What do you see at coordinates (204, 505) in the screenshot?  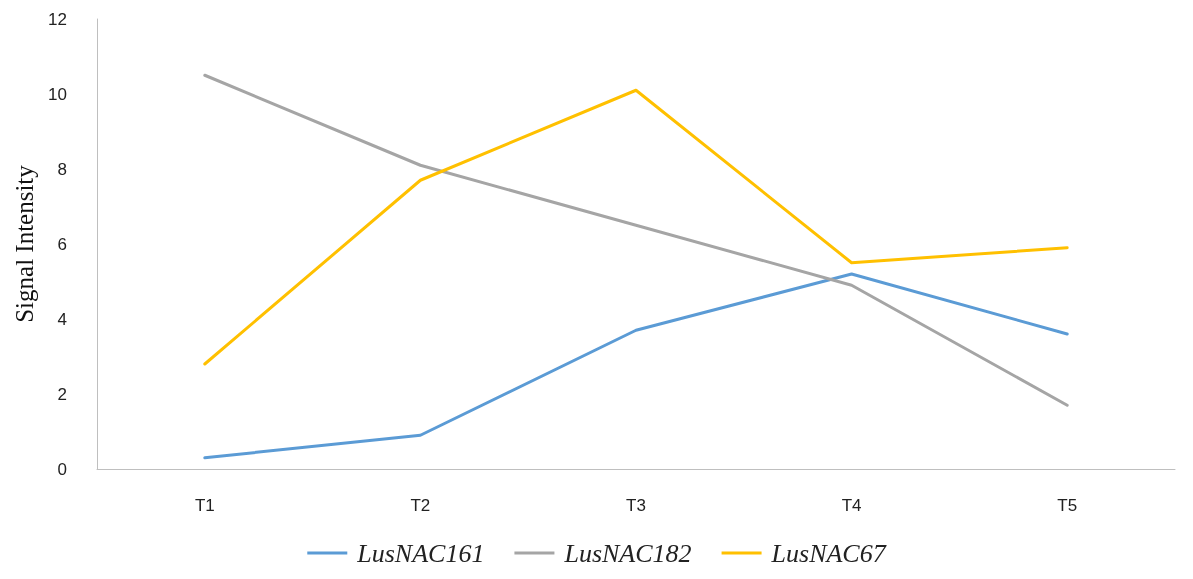 I see `x-tick-label: T1` at bounding box center [204, 505].